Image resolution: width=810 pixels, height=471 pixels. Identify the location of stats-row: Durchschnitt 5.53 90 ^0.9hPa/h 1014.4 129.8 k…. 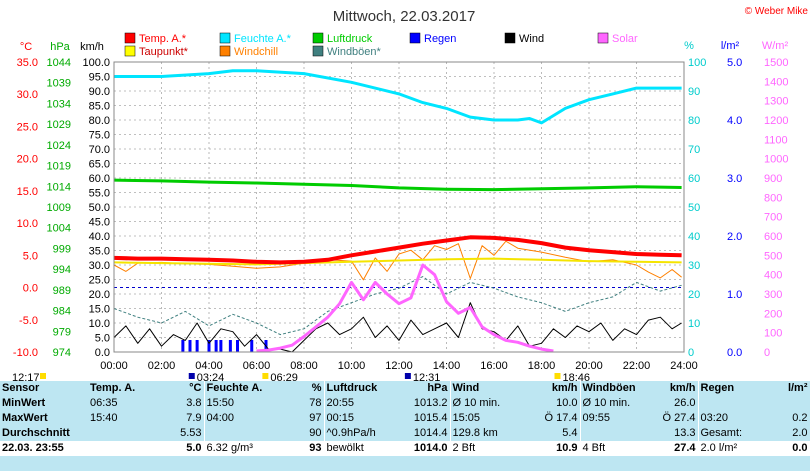
(405, 433).